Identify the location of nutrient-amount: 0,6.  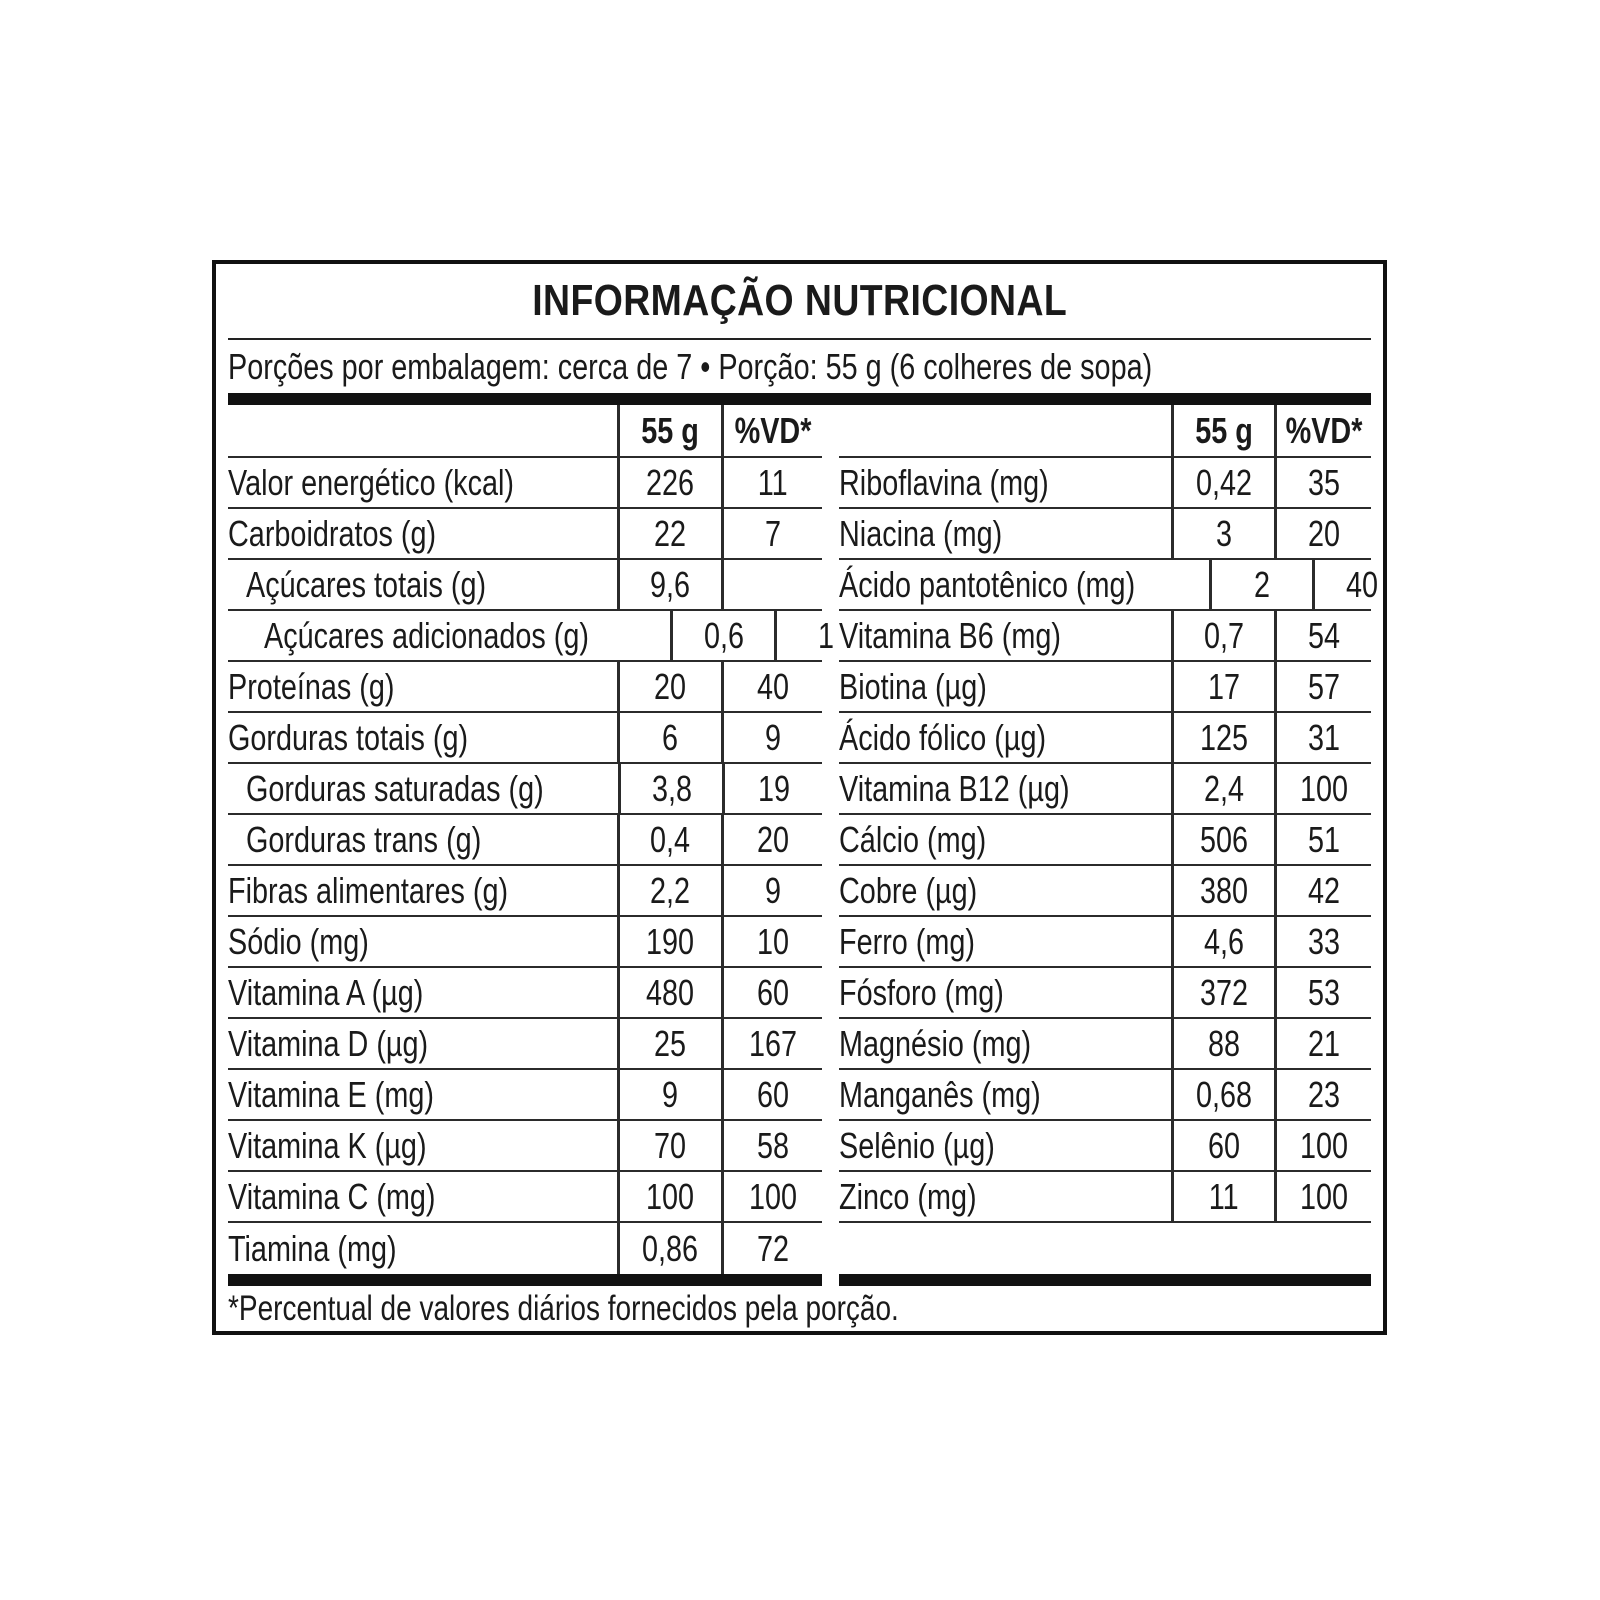
(723, 635).